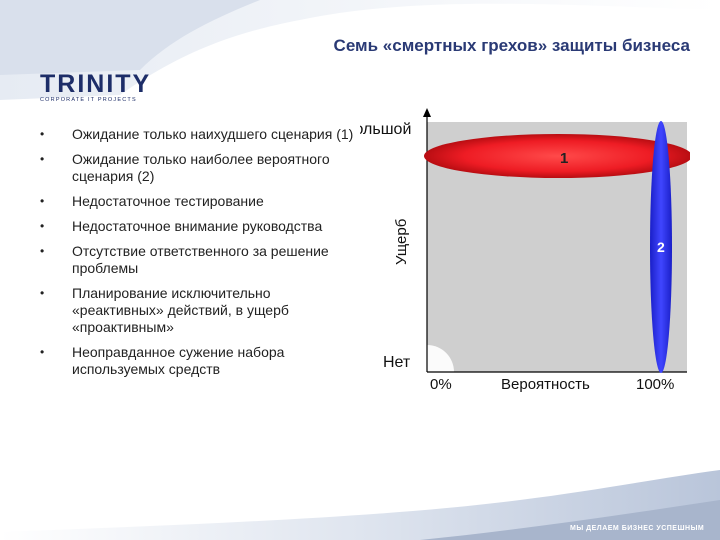 This screenshot has width=720, height=540. Describe the element at coordinates (511, 45) in the screenshot. I see `slide-title: Семь «смертных грехов» защиты бизнеса` at that location.